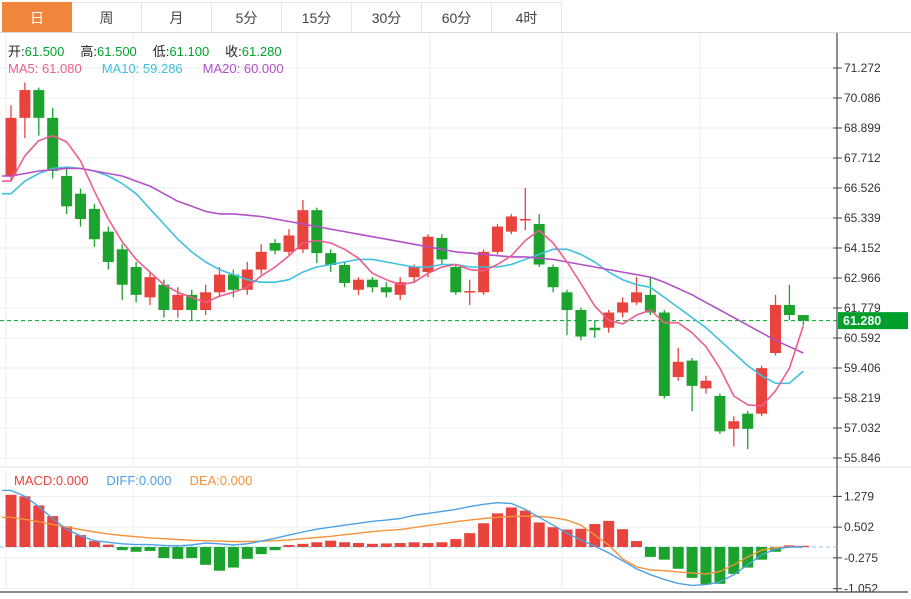 This screenshot has height=599, width=911. I want to click on macd-axis-label: -0.275, so click(861, 558).